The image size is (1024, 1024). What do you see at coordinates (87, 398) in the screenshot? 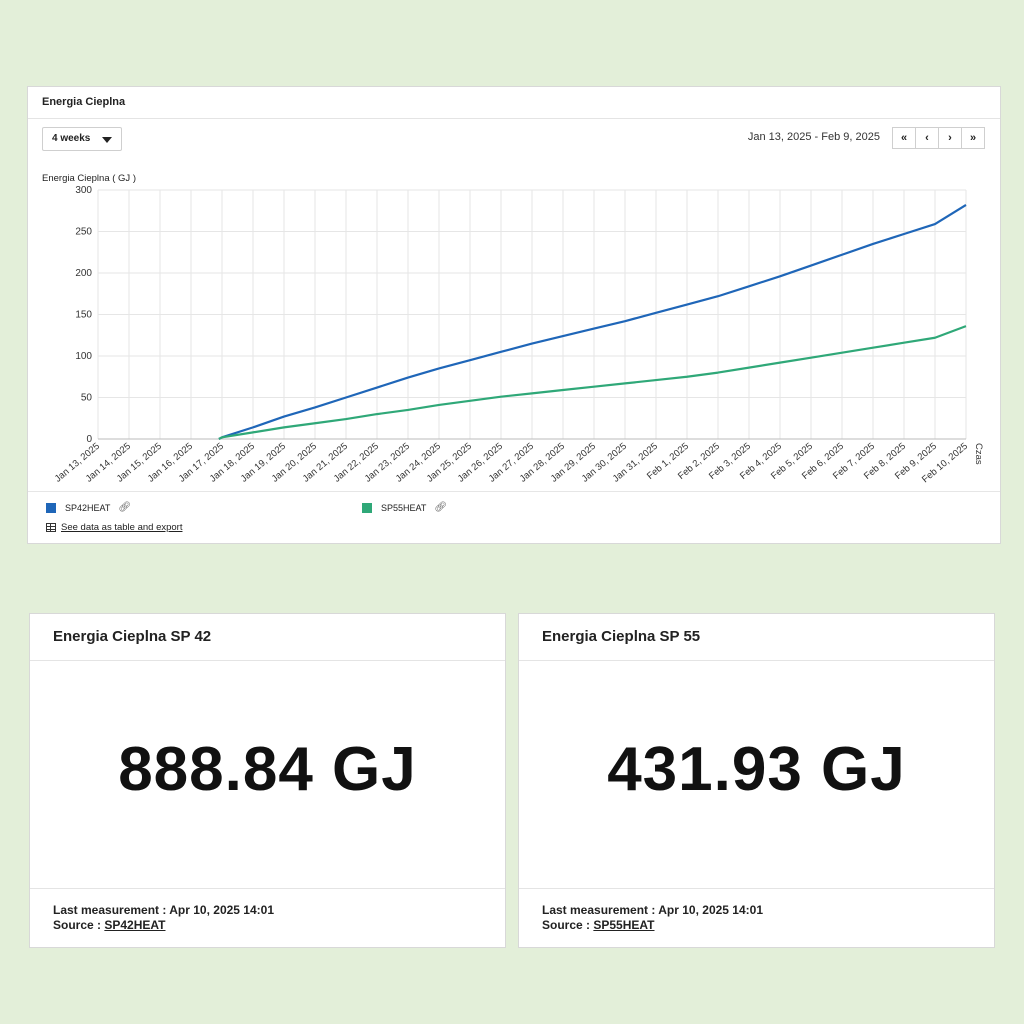
I see `y-tick-label: 50` at bounding box center [87, 398].